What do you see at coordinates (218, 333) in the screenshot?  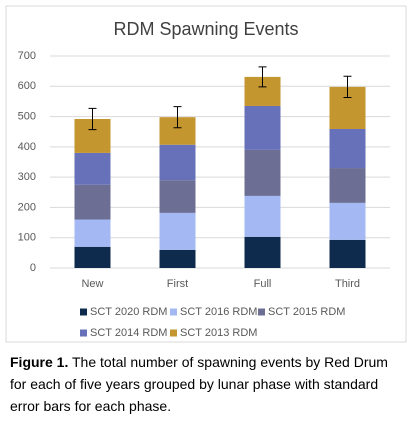 I see `legend-label: SCT 2013 RDM` at bounding box center [218, 333].